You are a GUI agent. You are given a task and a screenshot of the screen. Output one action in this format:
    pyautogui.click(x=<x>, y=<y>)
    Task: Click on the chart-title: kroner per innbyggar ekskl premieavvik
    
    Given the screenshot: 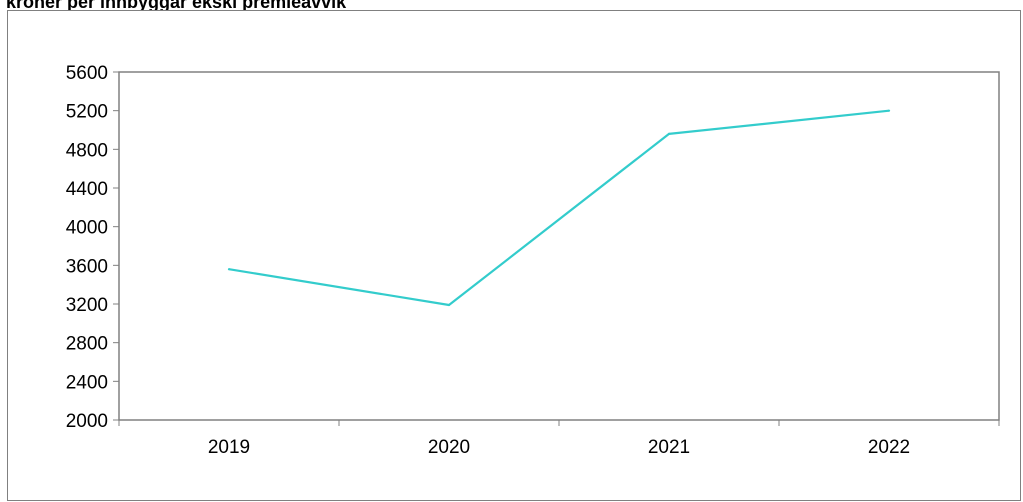 What is the action you would take?
    pyautogui.click(x=176, y=6)
    